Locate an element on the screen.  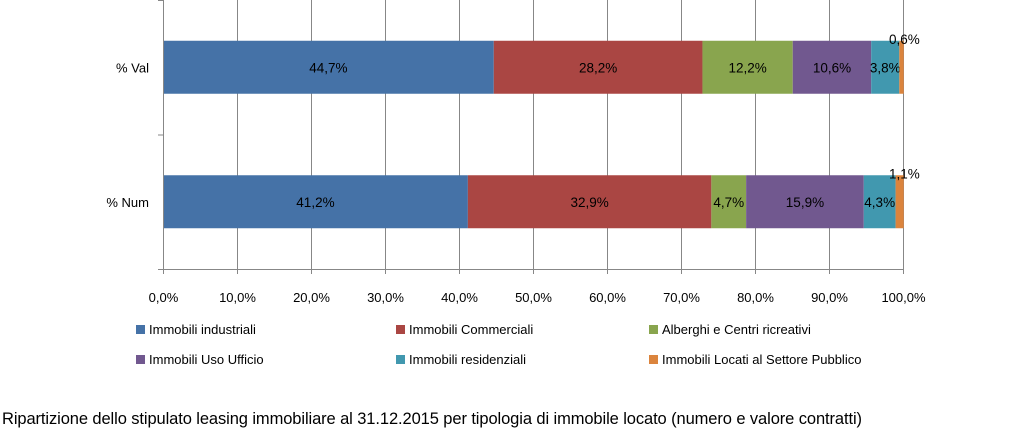
legend-label: Immobili Locati al Settore Pubblico is located at coordinates (762, 359).